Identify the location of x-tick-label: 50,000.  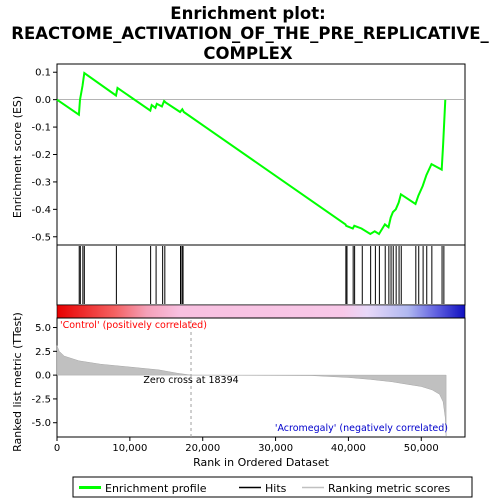
(421, 448).